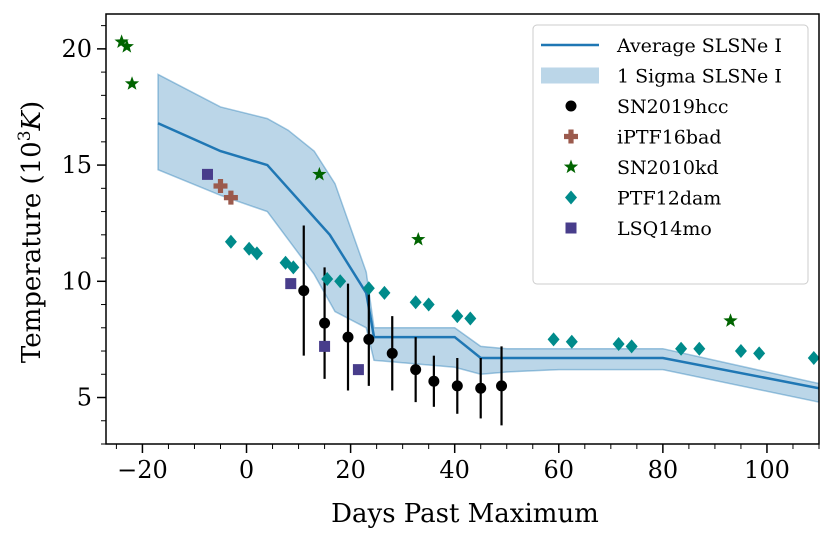  Describe the element at coordinates (142, 470) in the screenshot. I see `x-tick-label: −20` at that location.